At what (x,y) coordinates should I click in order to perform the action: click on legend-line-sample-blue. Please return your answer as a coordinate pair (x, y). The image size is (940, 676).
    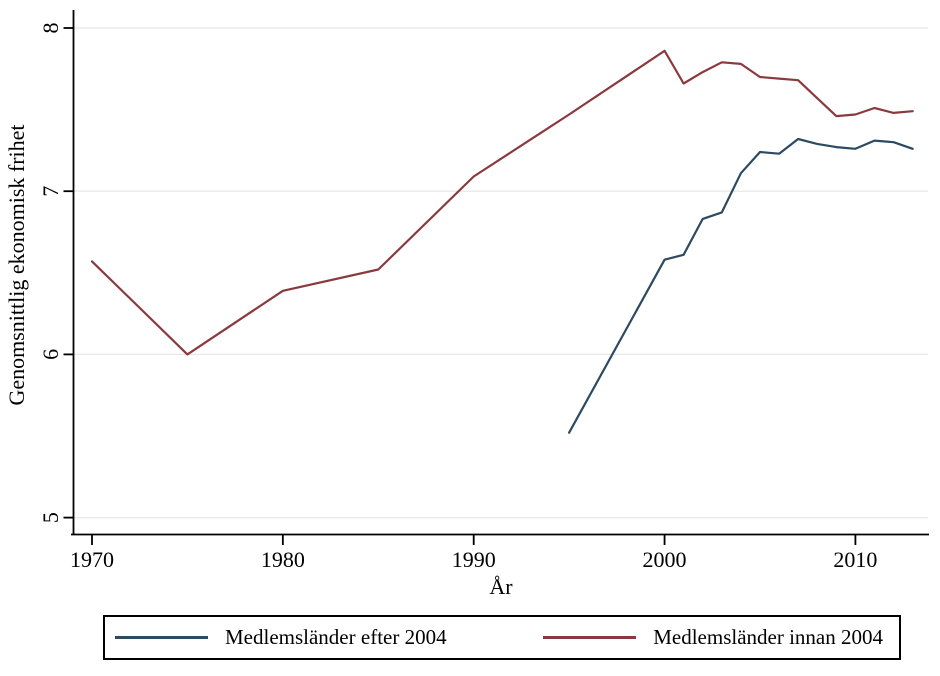
    Looking at the image, I should click on (161, 637).